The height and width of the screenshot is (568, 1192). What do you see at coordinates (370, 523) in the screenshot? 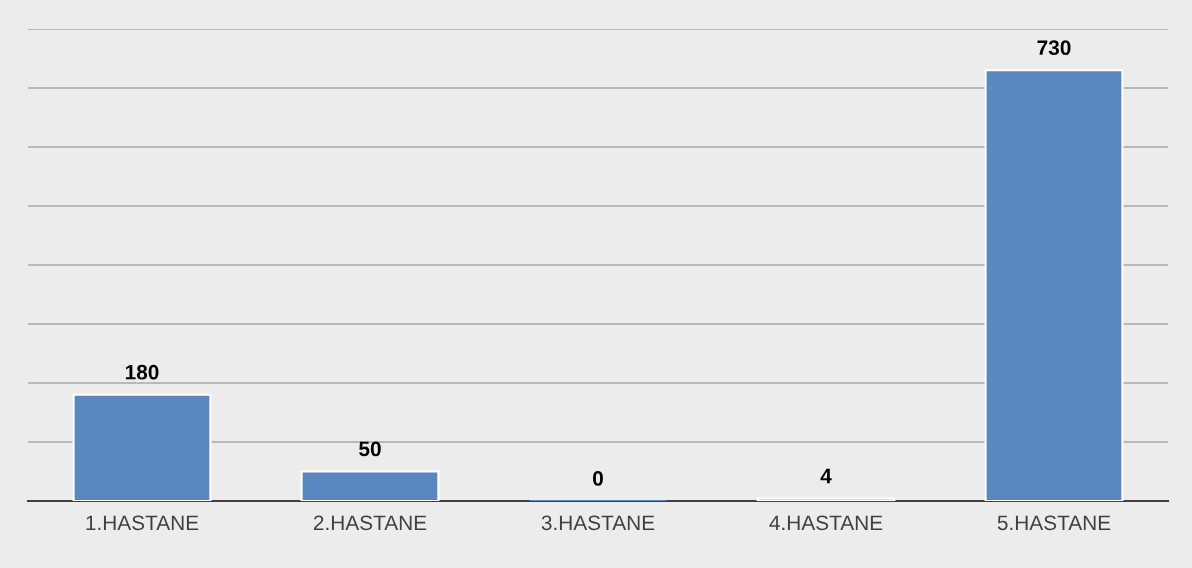
I see `x-tick-label: 2.HASTANE` at bounding box center [370, 523].